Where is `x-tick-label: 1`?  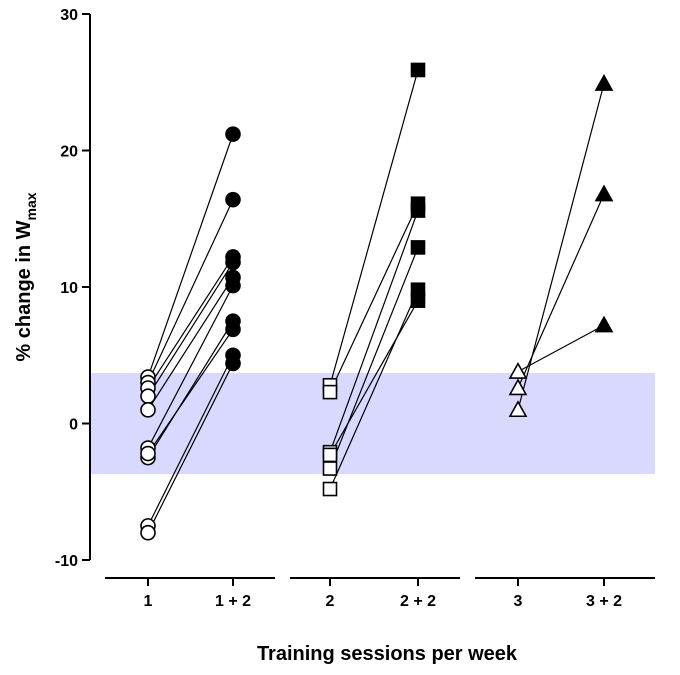 x-tick-label: 1 is located at coordinates (148, 601).